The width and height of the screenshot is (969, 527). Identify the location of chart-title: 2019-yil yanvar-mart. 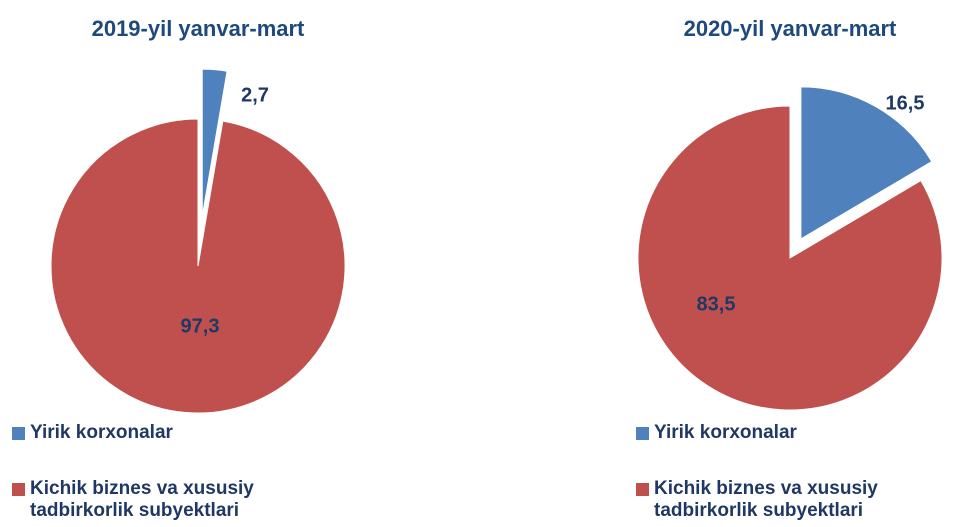
(198, 28).